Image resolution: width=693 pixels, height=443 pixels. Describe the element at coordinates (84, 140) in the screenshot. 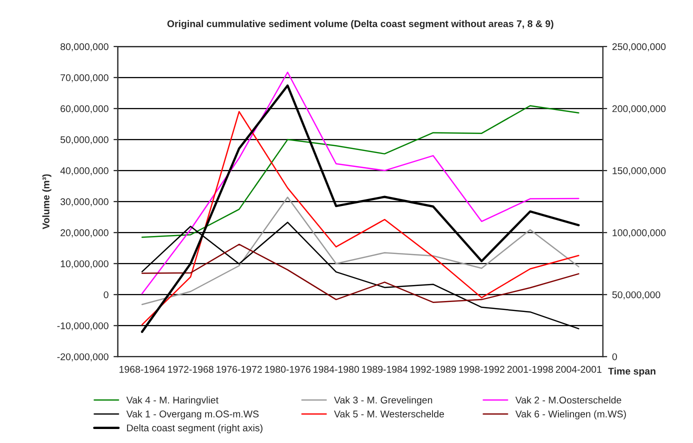

I see `y-tick-label: 50,000,000` at that location.